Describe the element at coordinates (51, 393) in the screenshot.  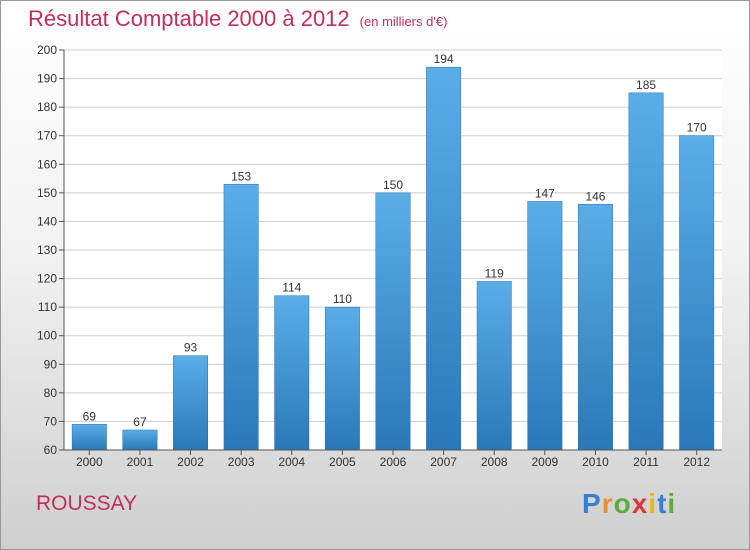
I see `y-tick-label: 80` at that location.